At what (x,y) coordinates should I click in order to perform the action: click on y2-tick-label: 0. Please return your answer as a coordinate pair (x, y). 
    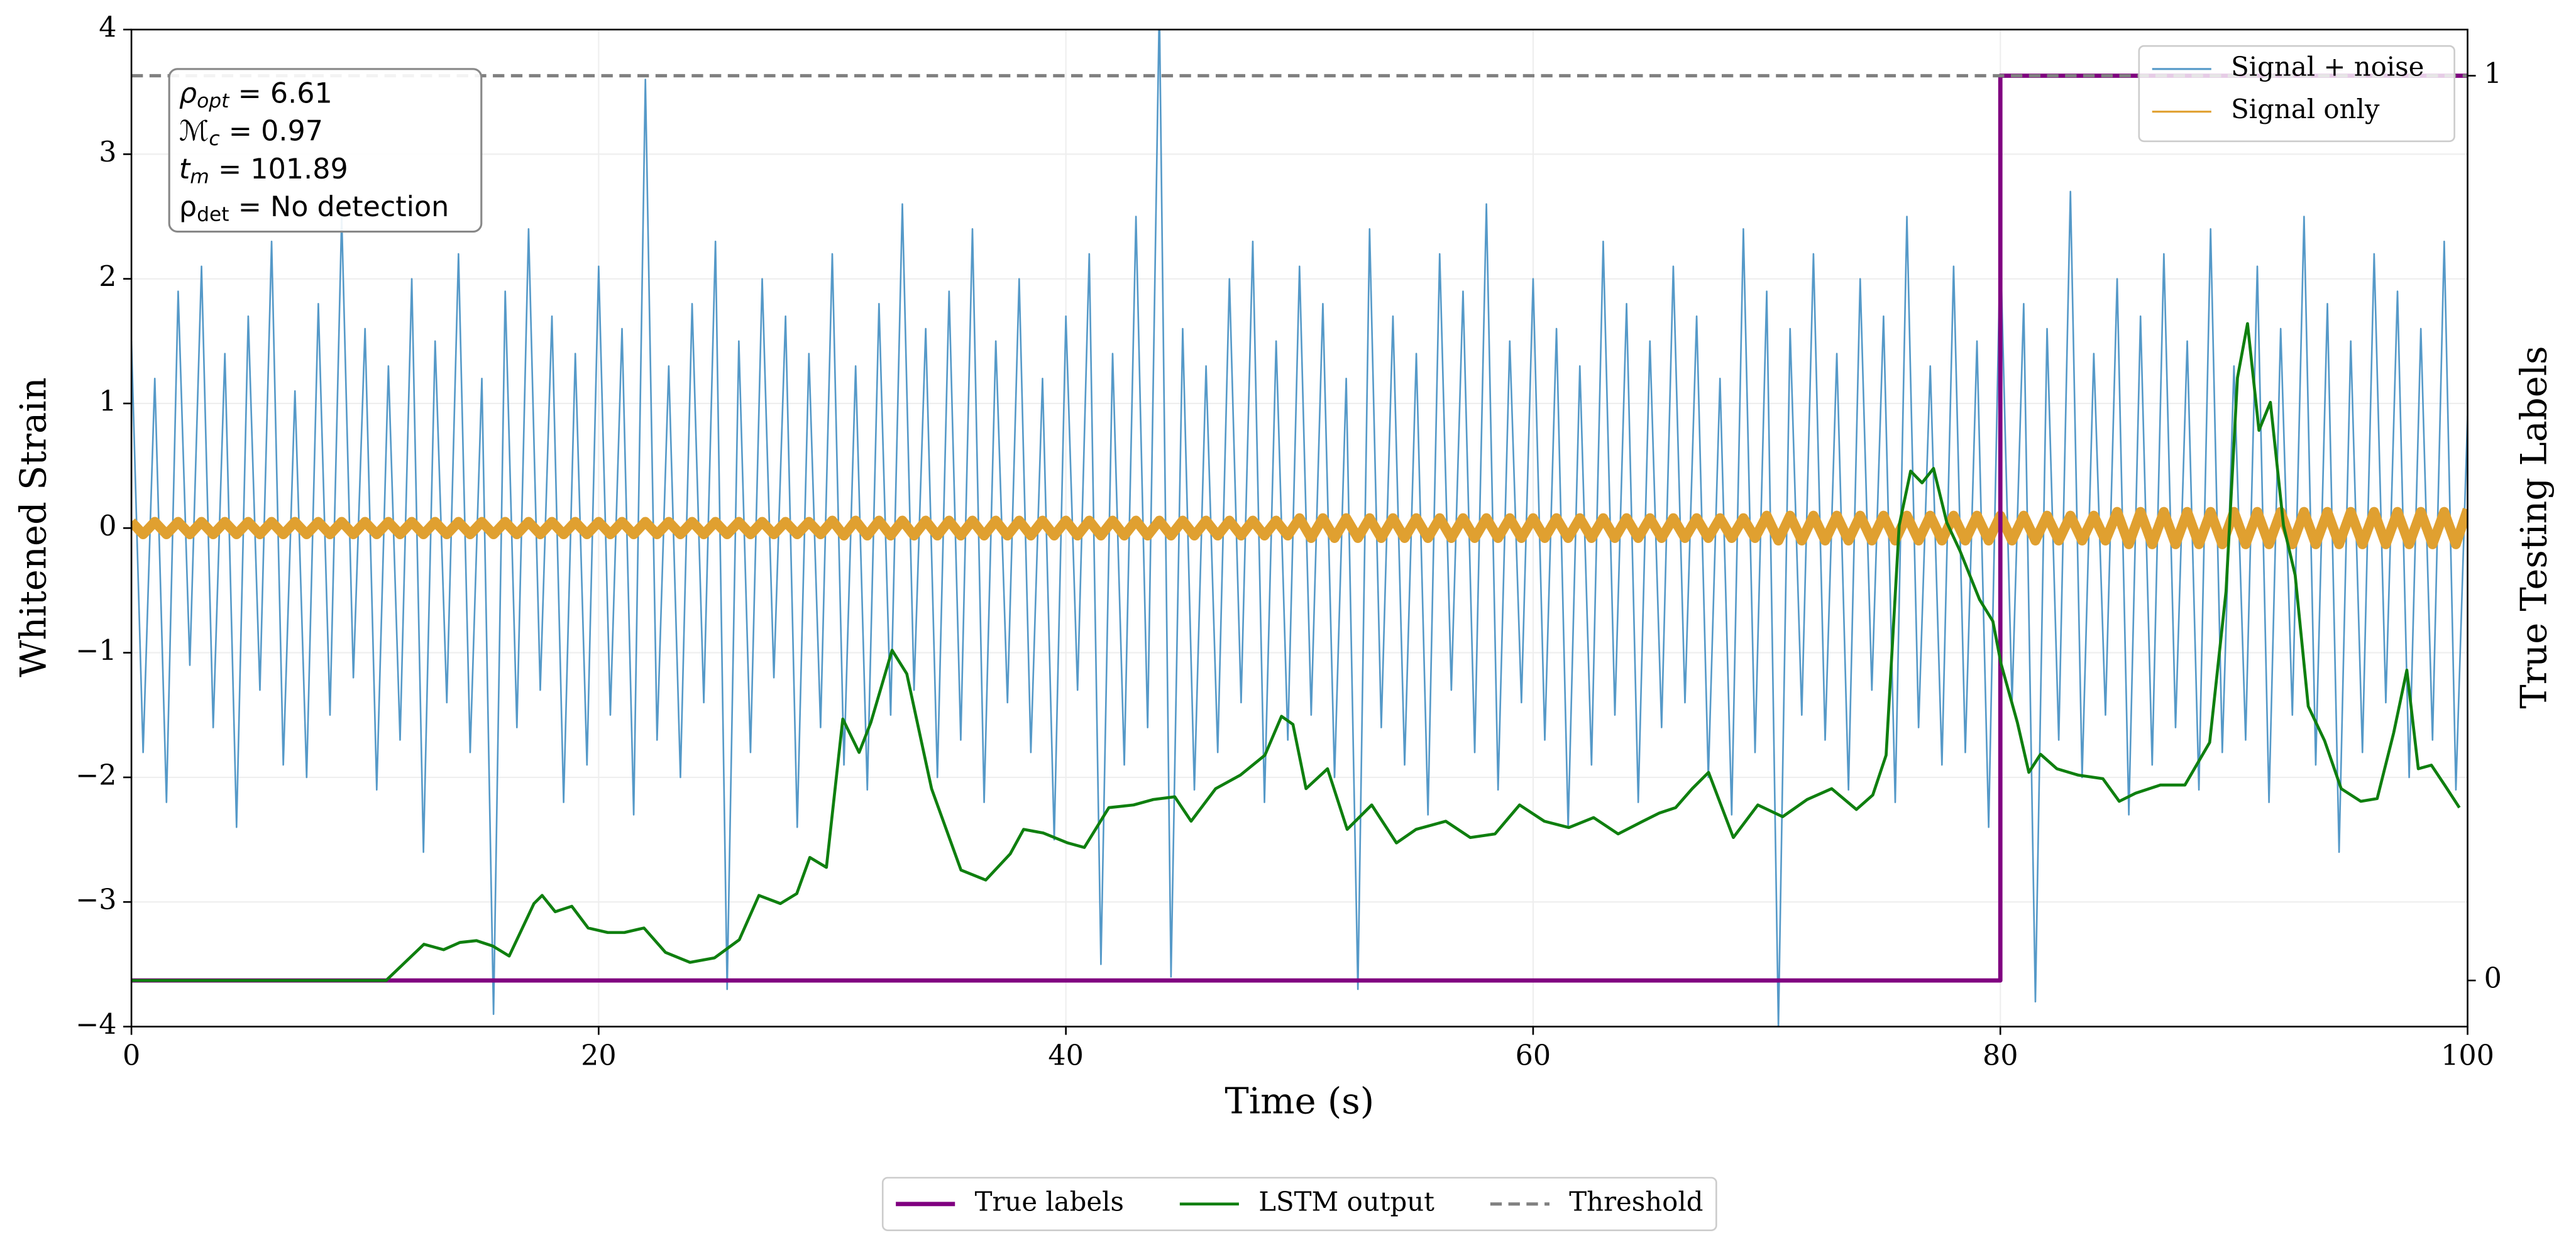
    Looking at the image, I should click on (2493, 979).